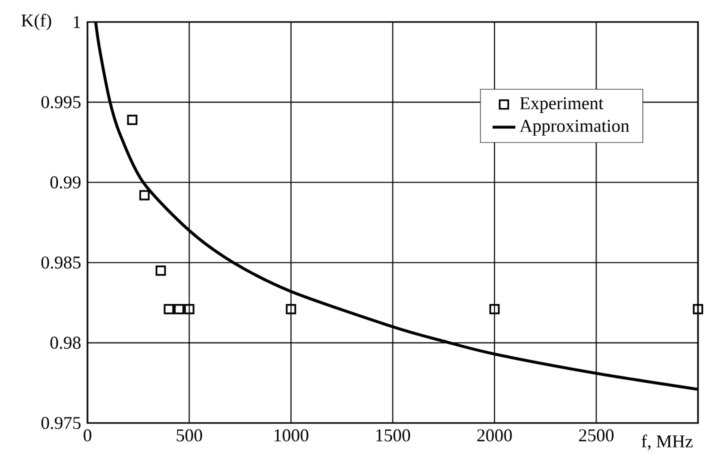 Image resolution: width=722 pixels, height=454 pixels. I want to click on y-tick-label: 0.995, so click(61, 102).